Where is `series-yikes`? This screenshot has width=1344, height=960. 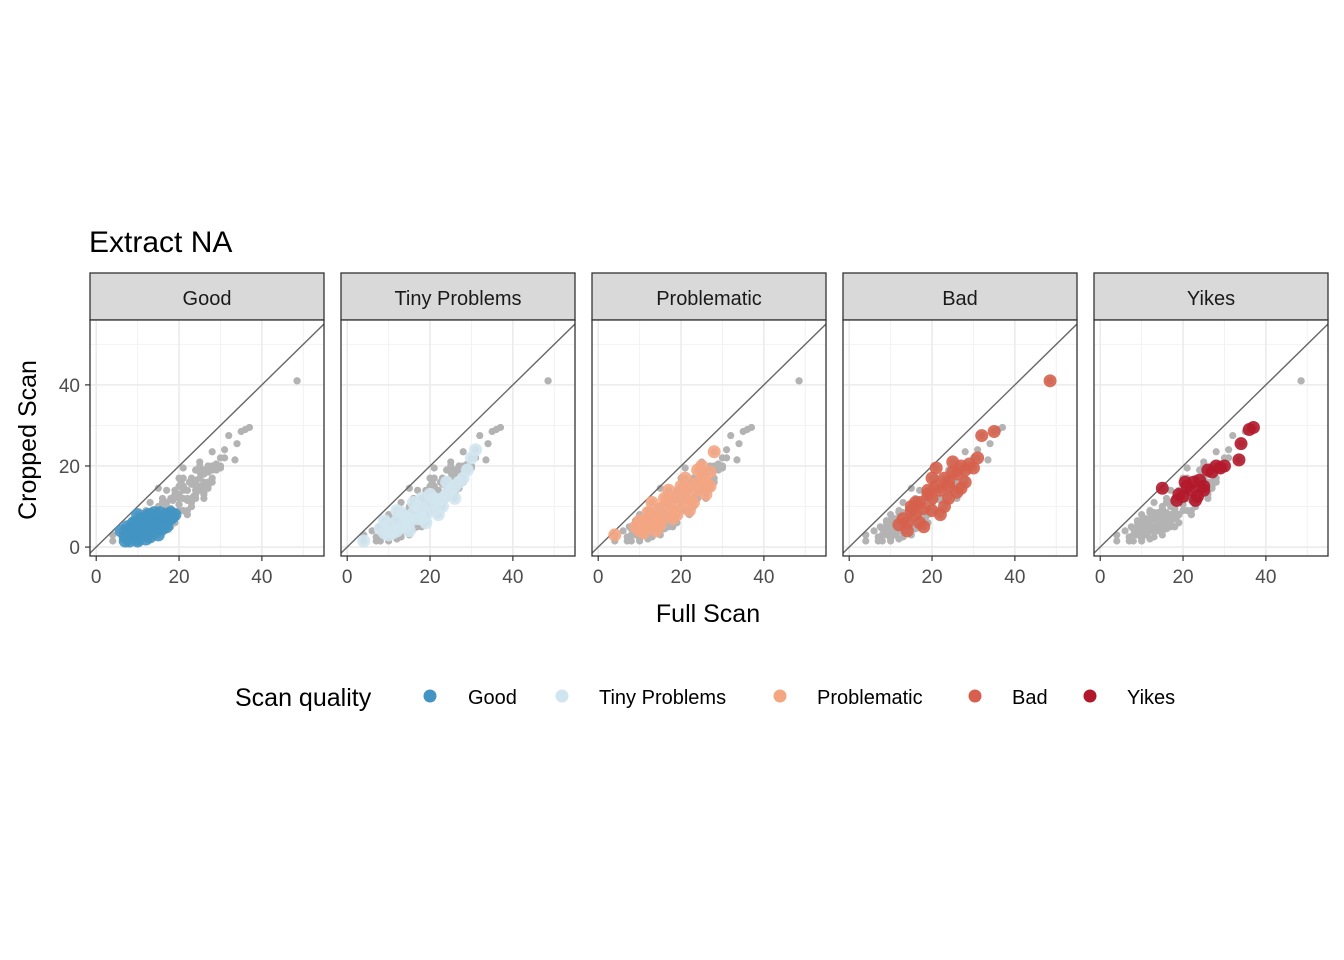
series-yikes is located at coordinates (1207, 463).